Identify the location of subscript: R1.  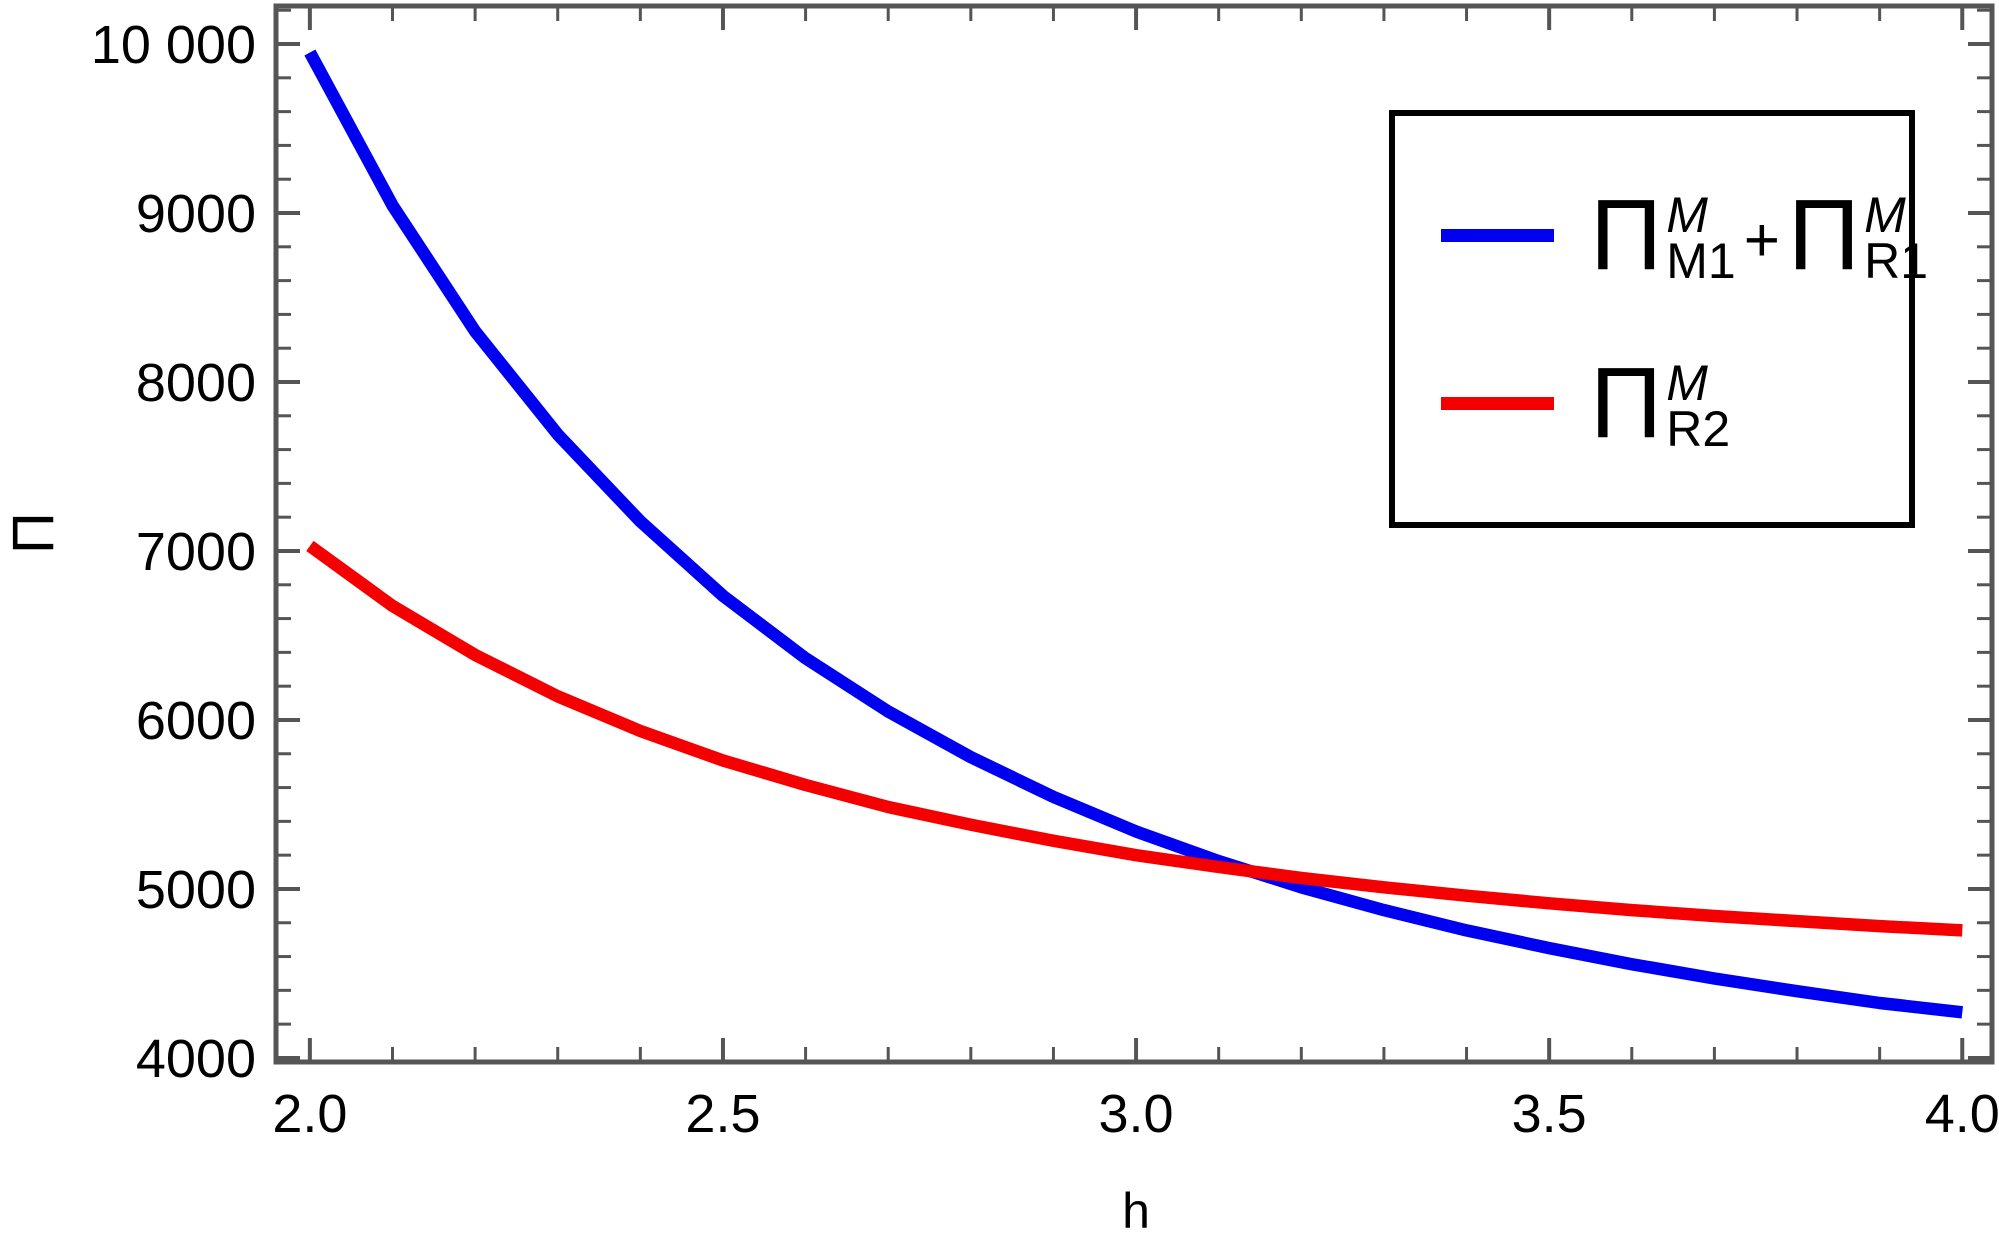
(1896, 261).